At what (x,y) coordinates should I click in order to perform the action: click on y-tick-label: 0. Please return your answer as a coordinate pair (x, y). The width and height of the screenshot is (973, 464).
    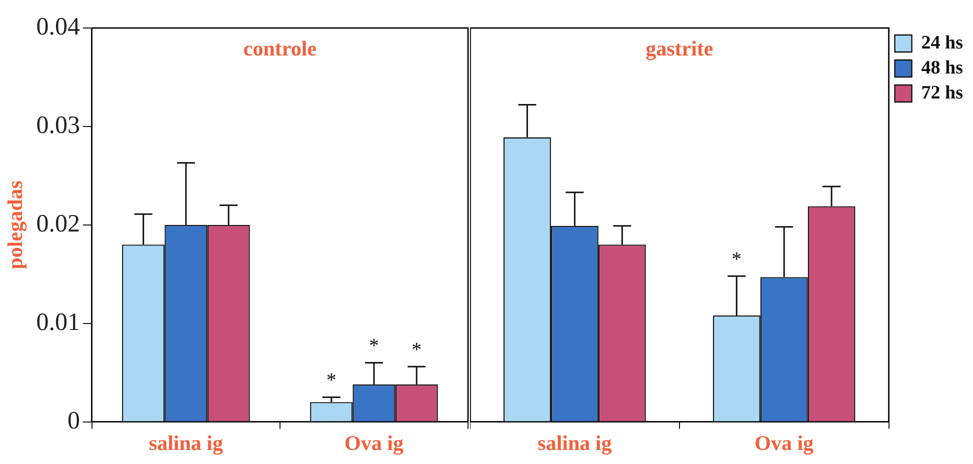
    Looking at the image, I should click on (73, 420).